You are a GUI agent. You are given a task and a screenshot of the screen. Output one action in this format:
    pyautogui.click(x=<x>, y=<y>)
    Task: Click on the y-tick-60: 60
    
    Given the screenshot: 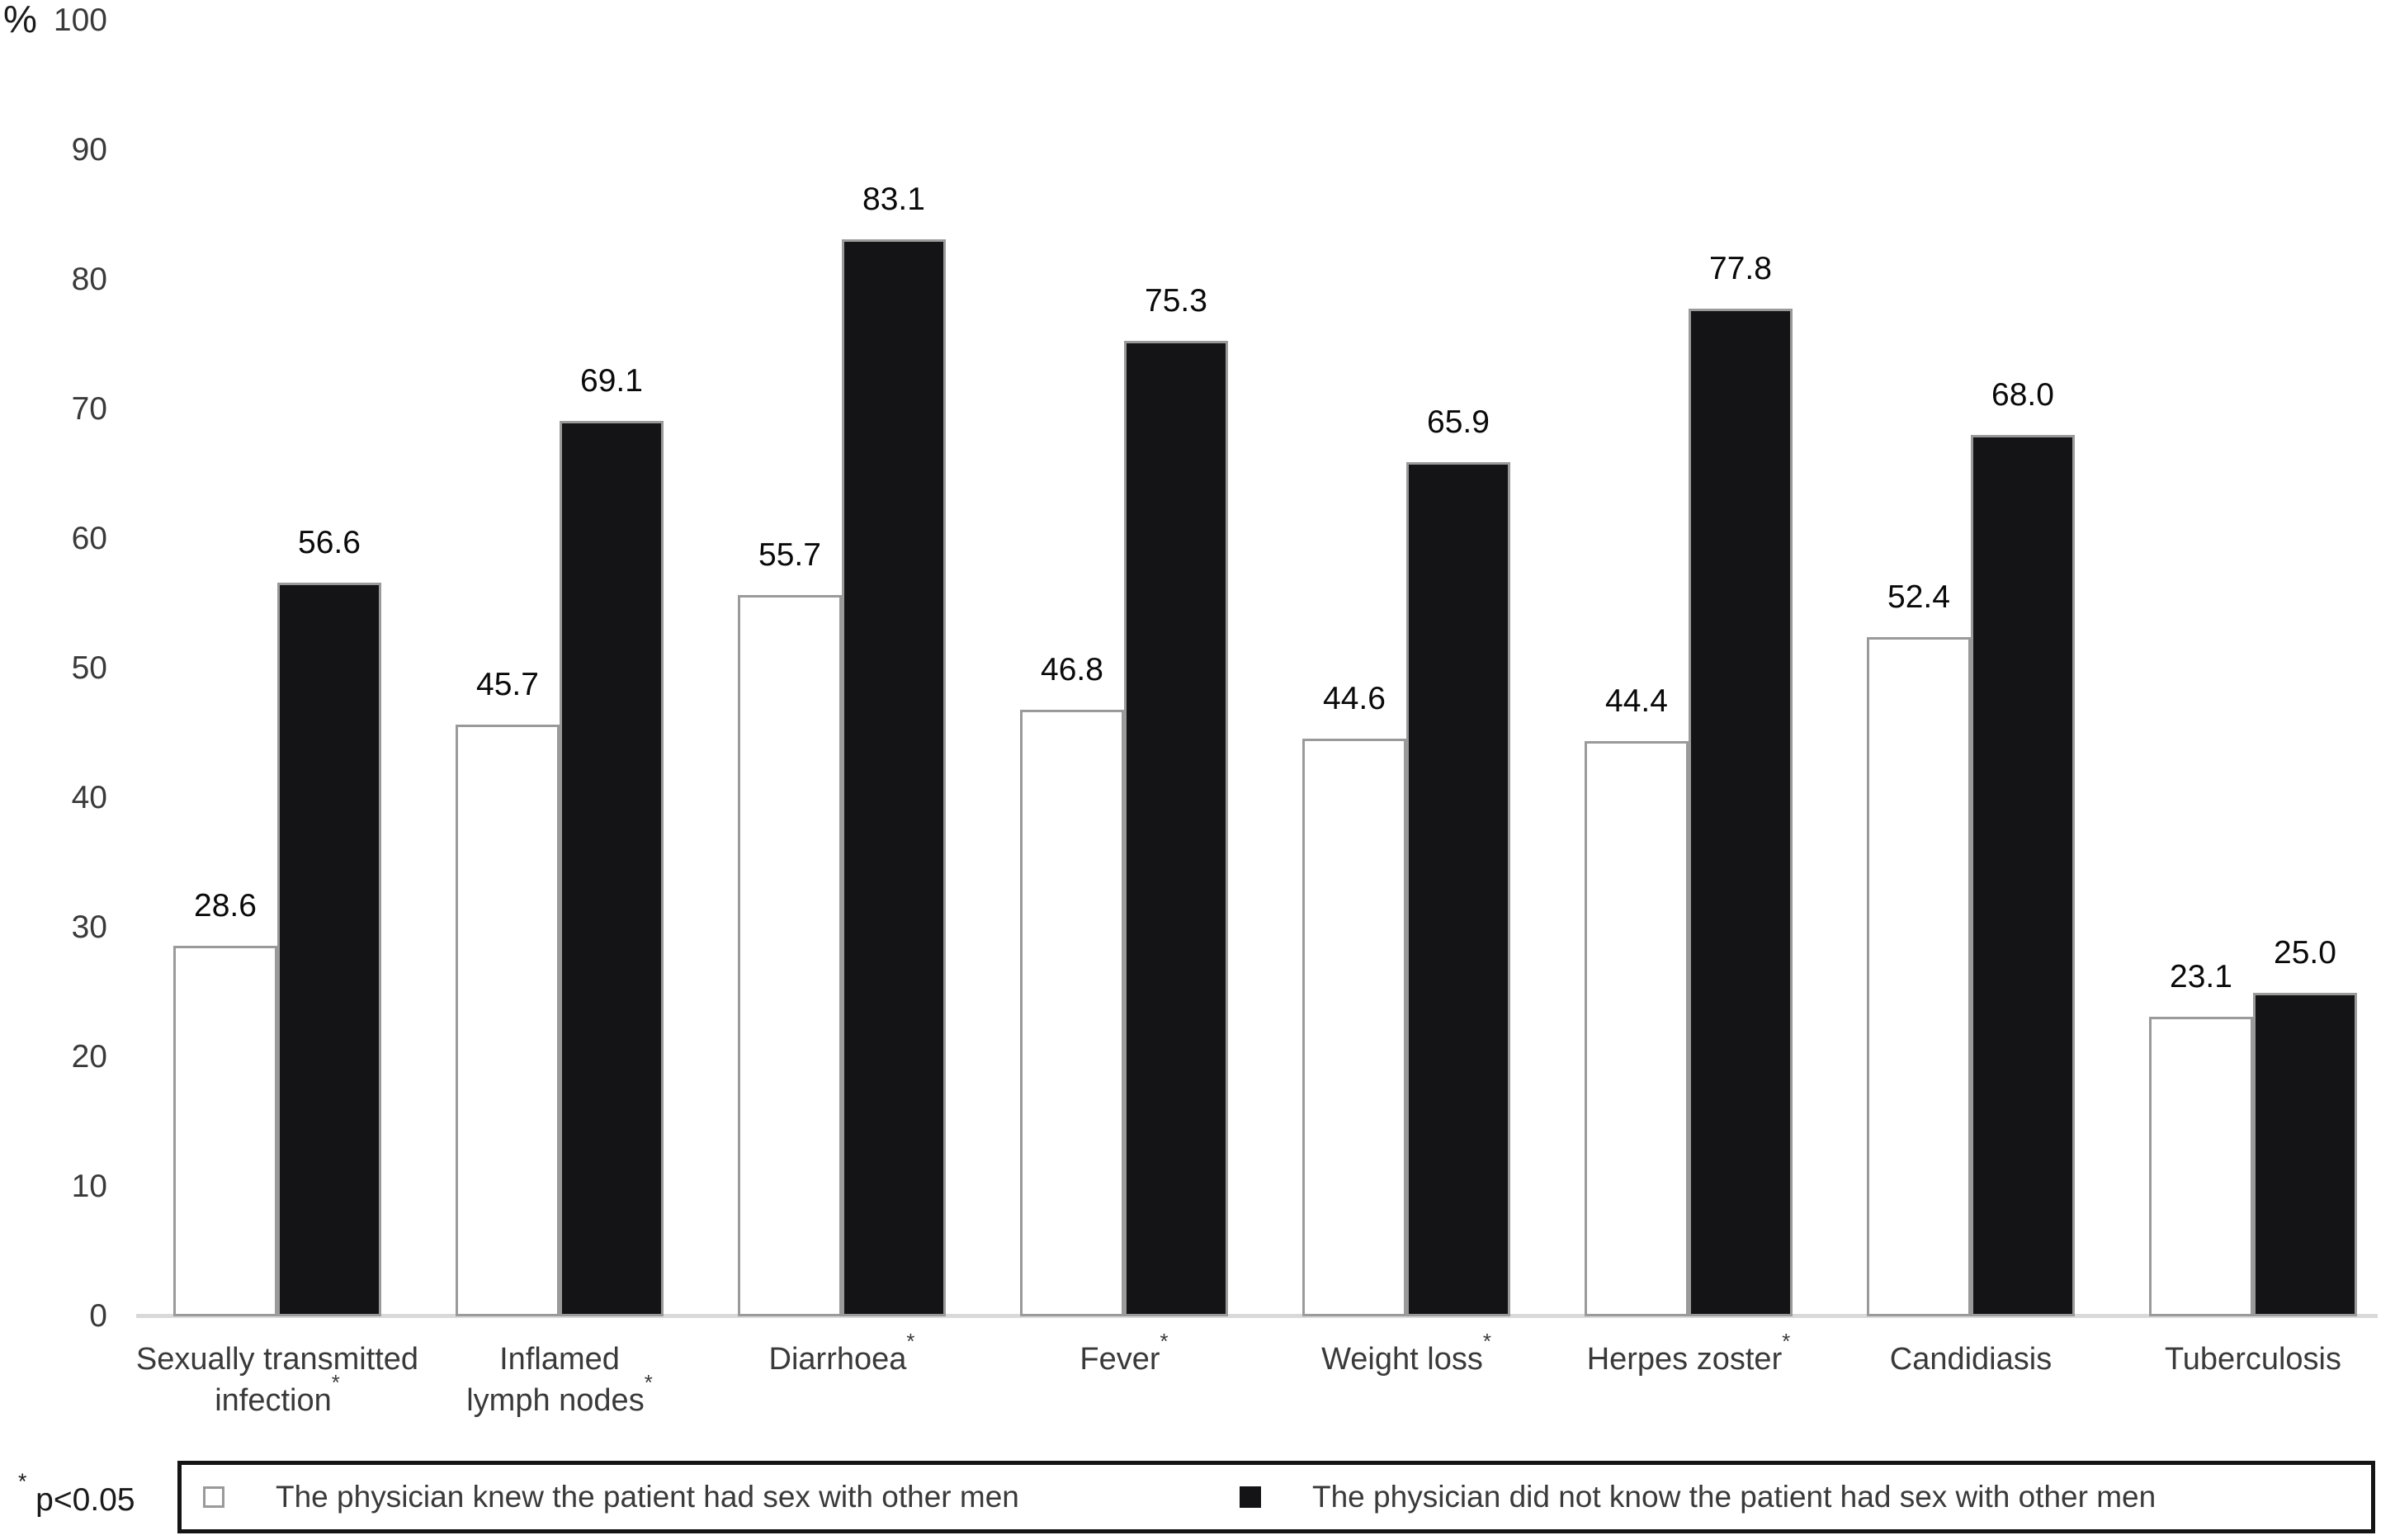 What is the action you would take?
    pyautogui.click(x=89, y=538)
    